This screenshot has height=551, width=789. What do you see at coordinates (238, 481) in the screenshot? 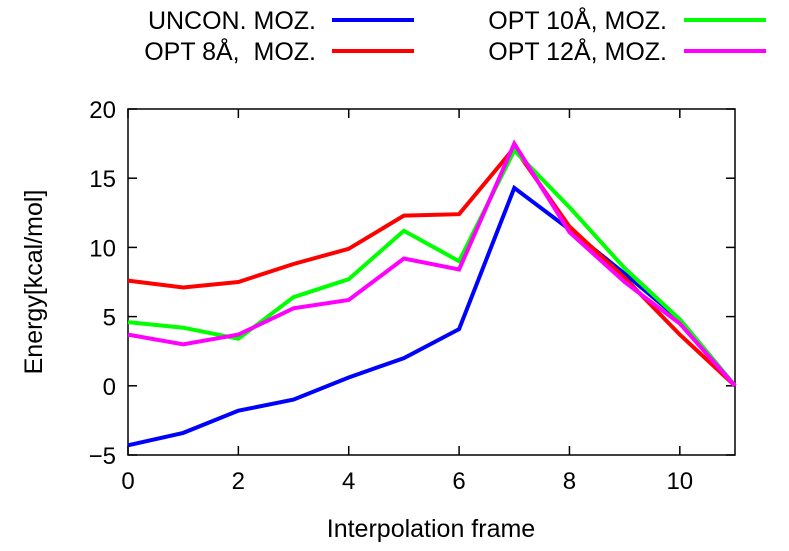
I see `x-tick-label: 2` at bounding box center [238, 481].